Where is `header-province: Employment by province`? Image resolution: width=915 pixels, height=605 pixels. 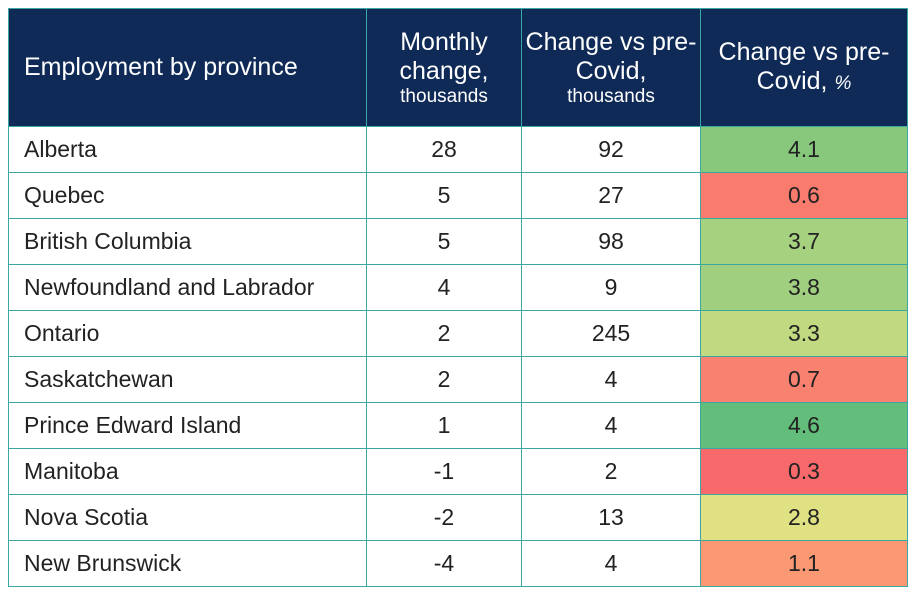
header-province: Employment by province is located at coordinates (187, 67).